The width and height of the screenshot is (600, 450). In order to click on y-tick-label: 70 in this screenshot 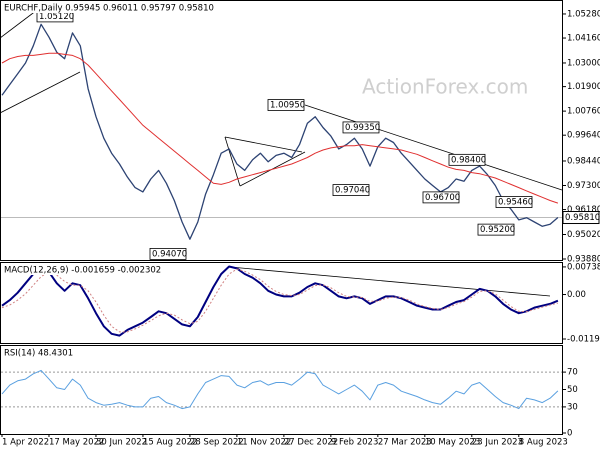, I will do `click(572, 373)`.